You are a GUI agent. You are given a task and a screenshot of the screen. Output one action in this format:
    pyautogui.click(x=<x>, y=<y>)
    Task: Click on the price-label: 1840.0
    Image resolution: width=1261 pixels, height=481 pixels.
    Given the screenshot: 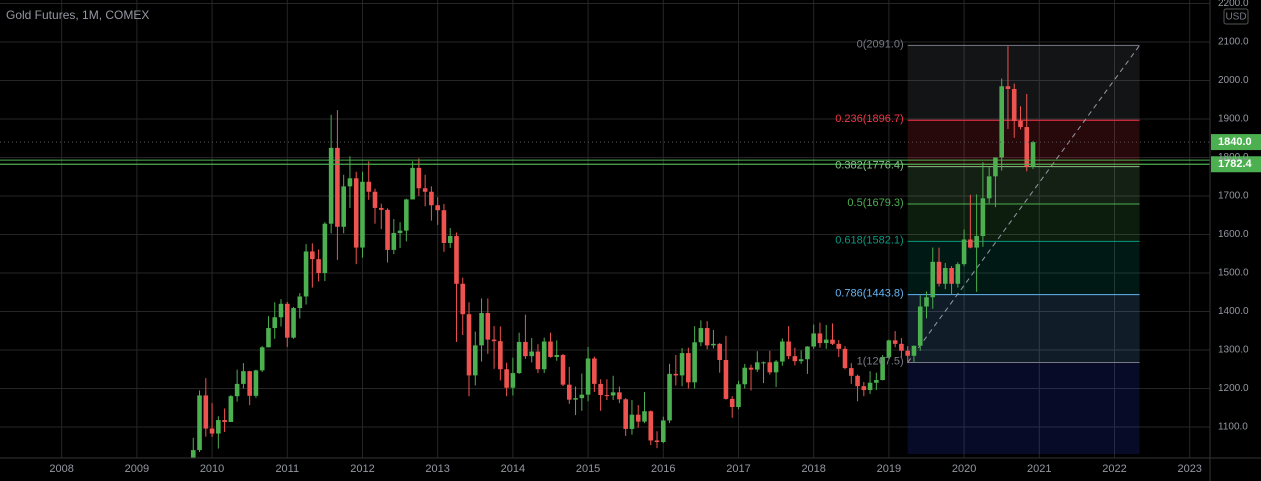 What is the action you would take?
    pyautogui.click(x=1235, y=142)
    